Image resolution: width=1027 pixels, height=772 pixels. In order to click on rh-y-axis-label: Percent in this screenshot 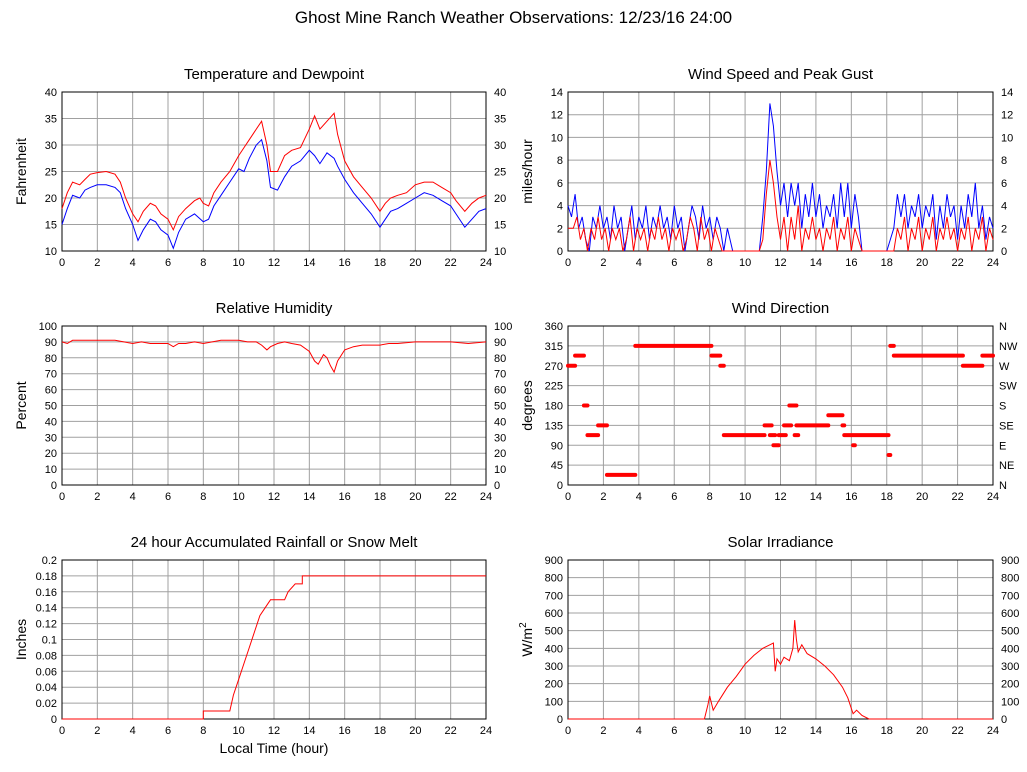, I will do `click(21, 405)`.